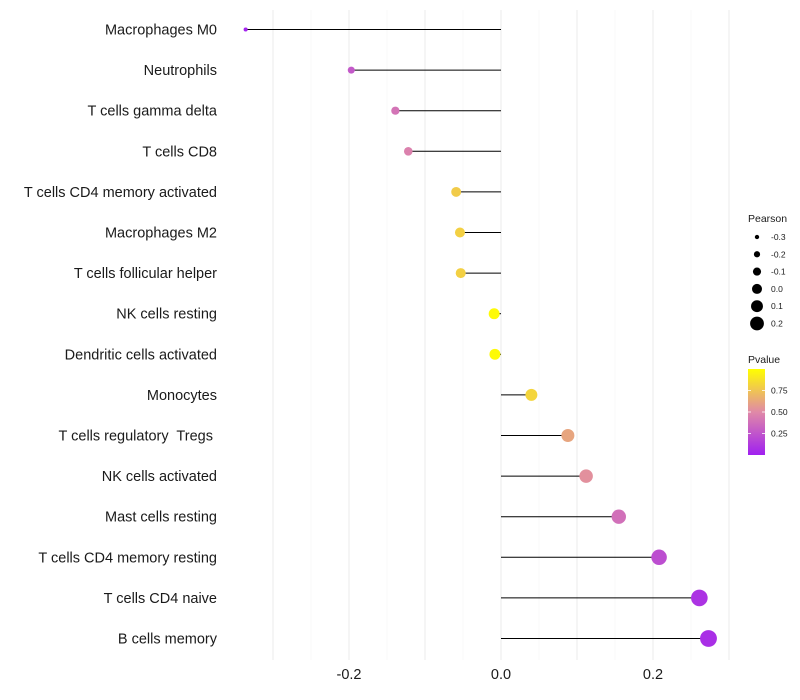 This screenshot has width=800, height=700. Describe the element at coordinates (777, 289) in the screenshot. I see `size-legend-label: 0.0` at that location.